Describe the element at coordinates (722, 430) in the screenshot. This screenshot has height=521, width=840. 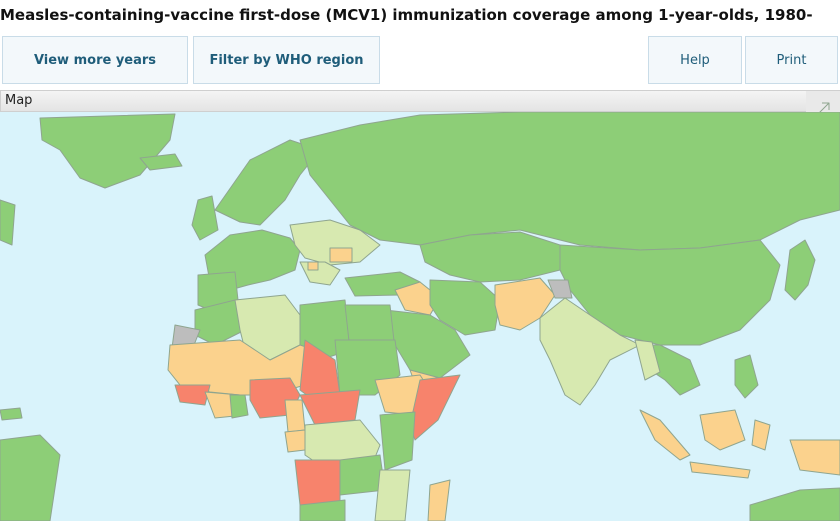
I see `borneo` at that location.